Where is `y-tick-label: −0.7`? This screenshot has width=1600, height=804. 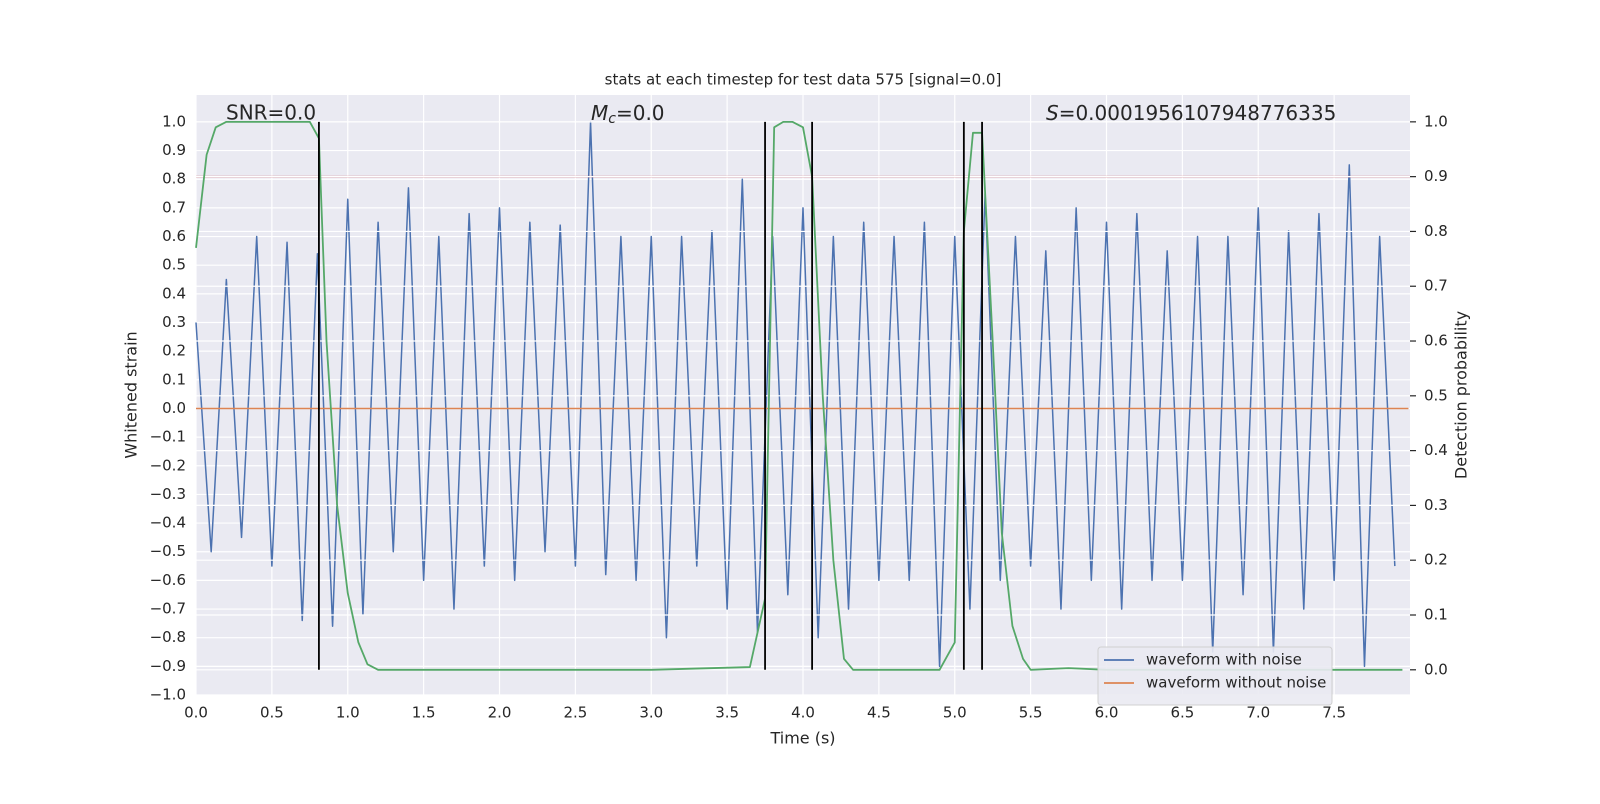 y-tick-label: −0.7 is located at coordinates (168, 609).